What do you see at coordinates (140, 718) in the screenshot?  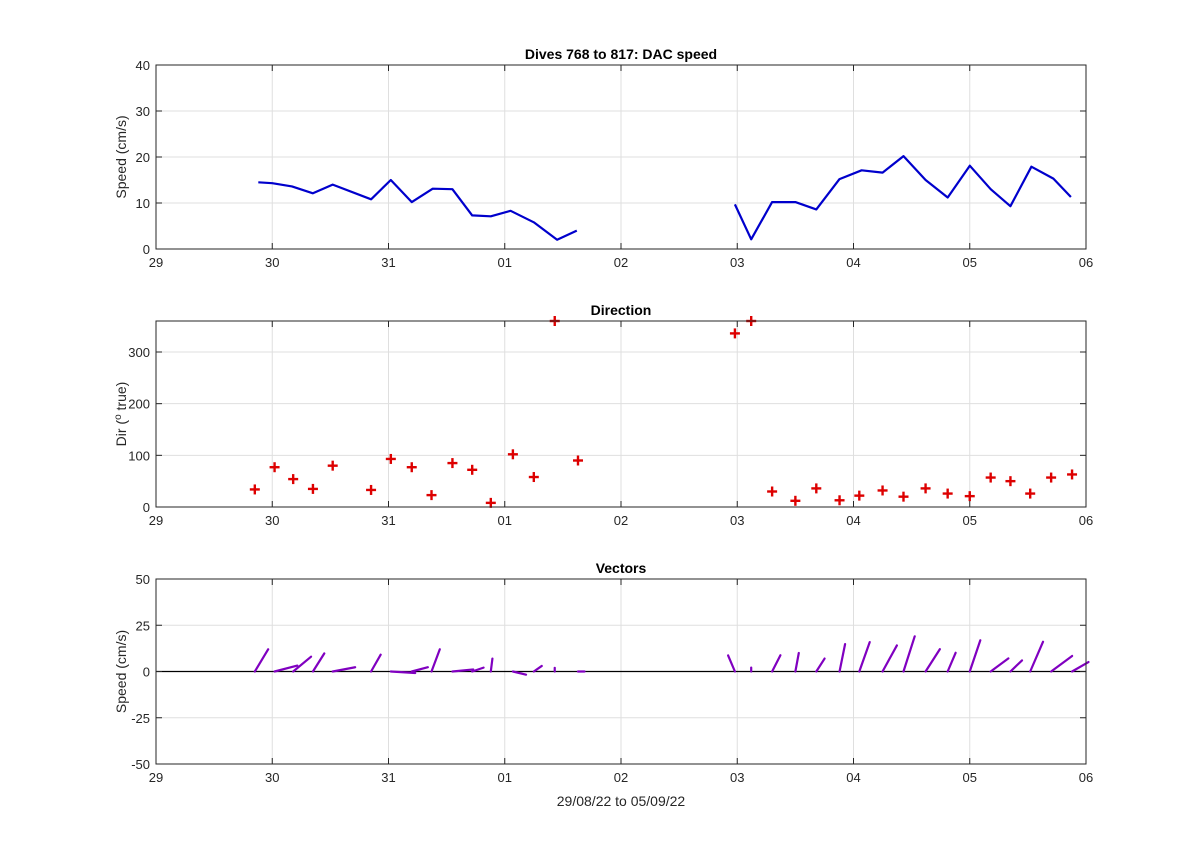 I see `y-tick-label: -25` at bounding box center [140, 718].